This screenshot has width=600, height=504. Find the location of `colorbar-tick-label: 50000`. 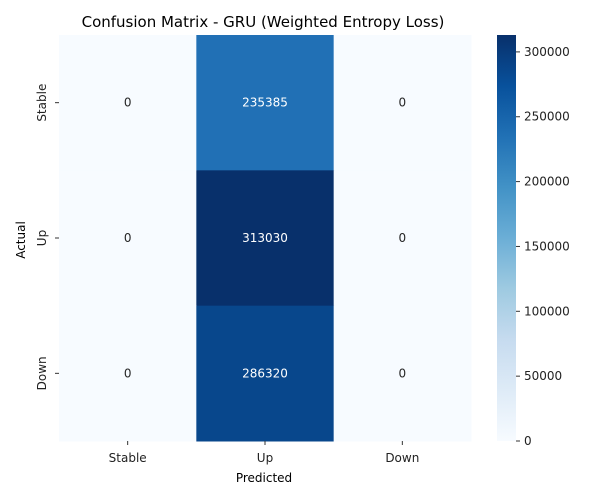

colorbar-tick-label: 50000 is located at coordinates (543, 376).